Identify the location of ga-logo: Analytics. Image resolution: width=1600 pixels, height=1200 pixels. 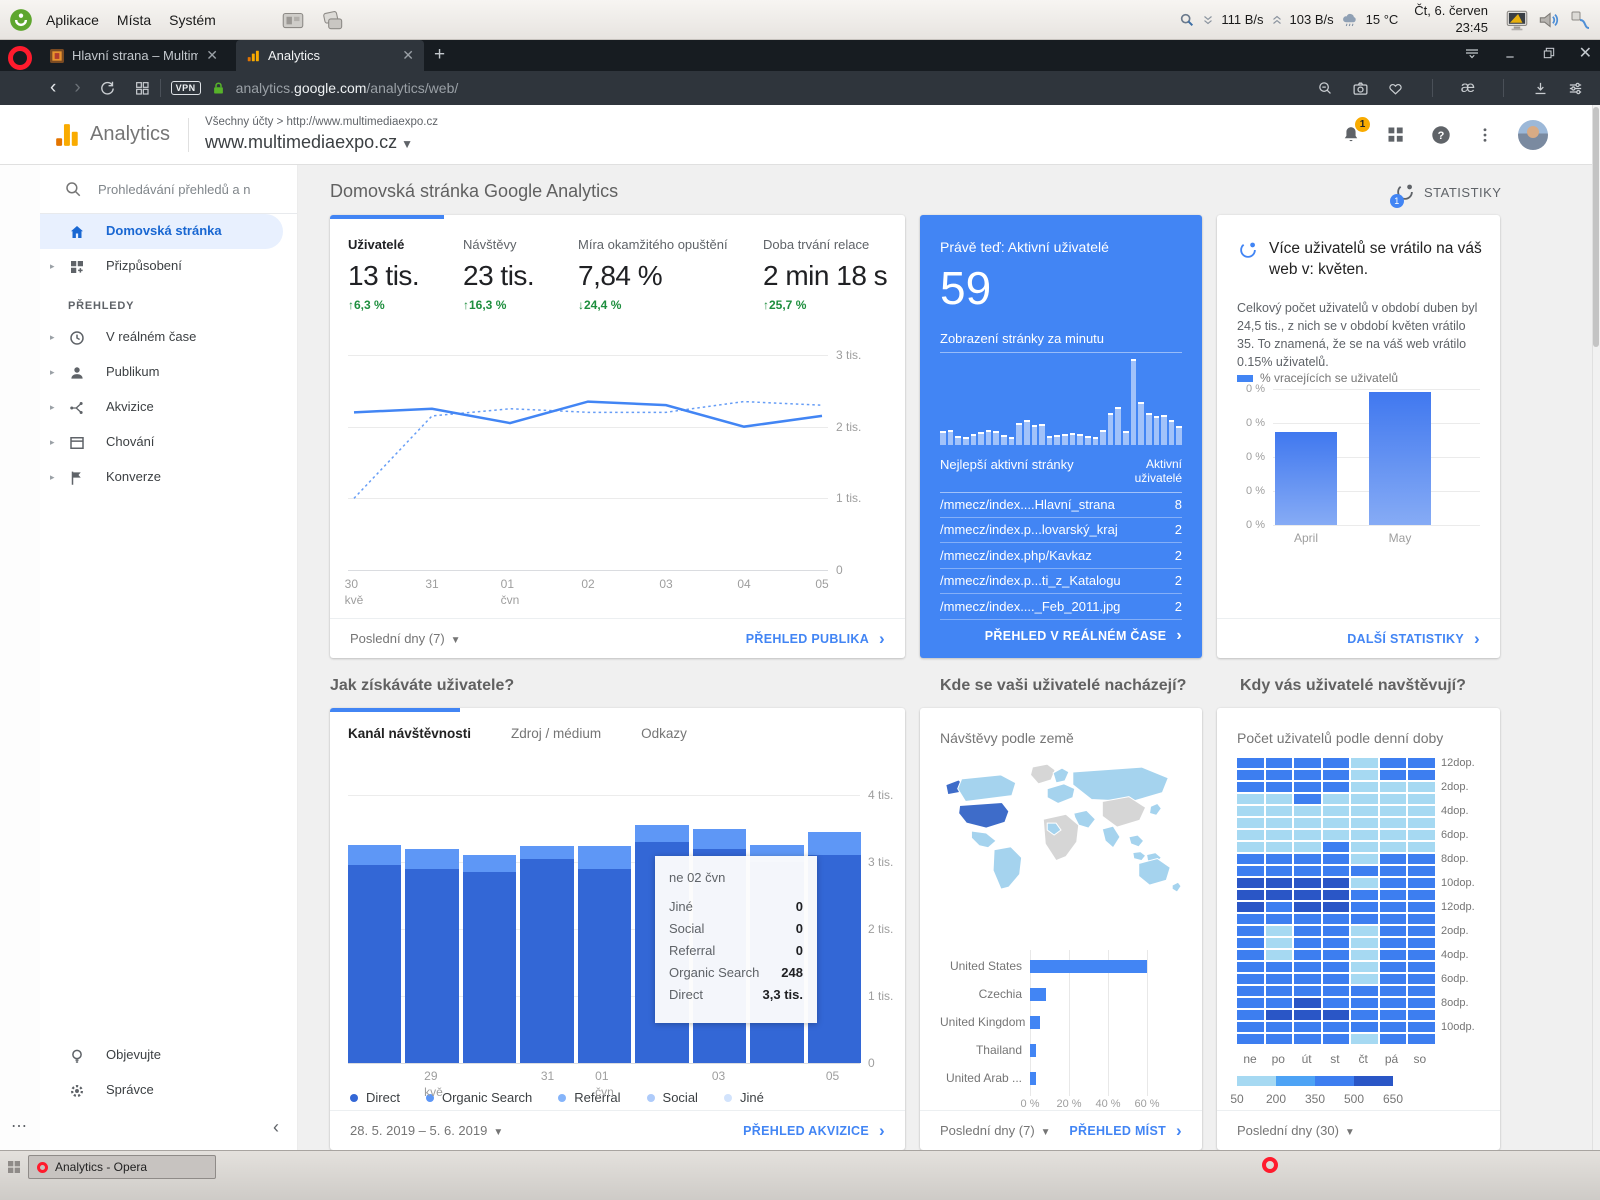
(112, 135).